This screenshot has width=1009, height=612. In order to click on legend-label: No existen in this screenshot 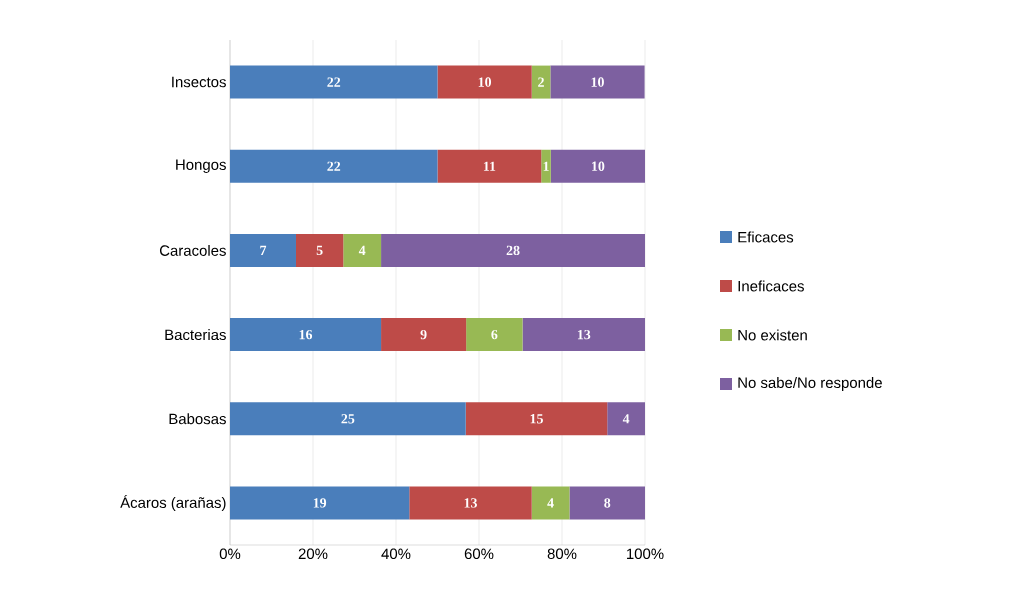, I will do `click(772, 335)`.